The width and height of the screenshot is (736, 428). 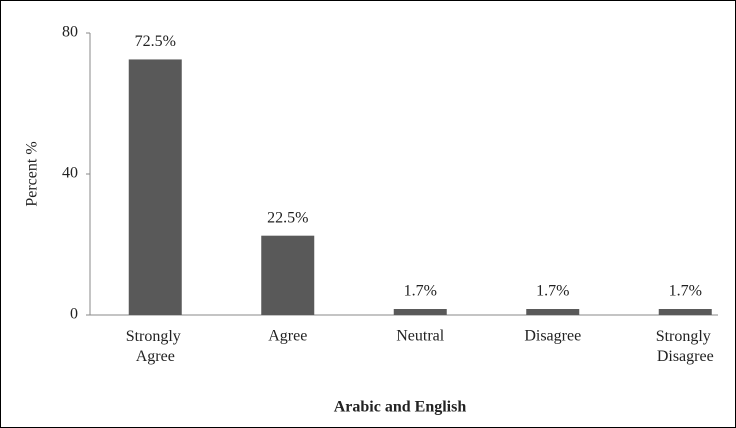 What do you see at coordinates (287, 336) in the screenshot?
I see `x-tick-label: Agree` at bounding box center [287, 336].